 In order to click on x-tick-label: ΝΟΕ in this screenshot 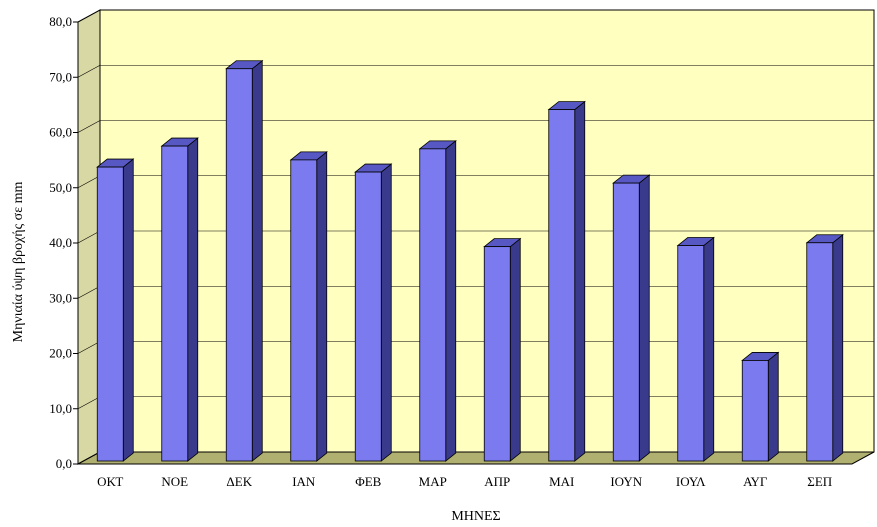, I will do `click(174, 481)`.